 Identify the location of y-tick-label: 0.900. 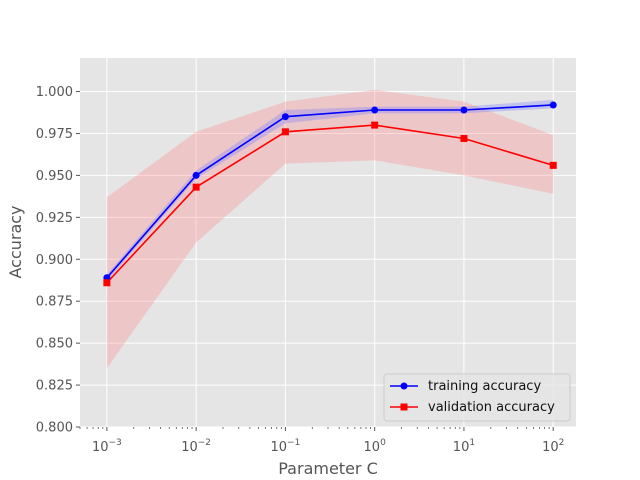
(54, 260).